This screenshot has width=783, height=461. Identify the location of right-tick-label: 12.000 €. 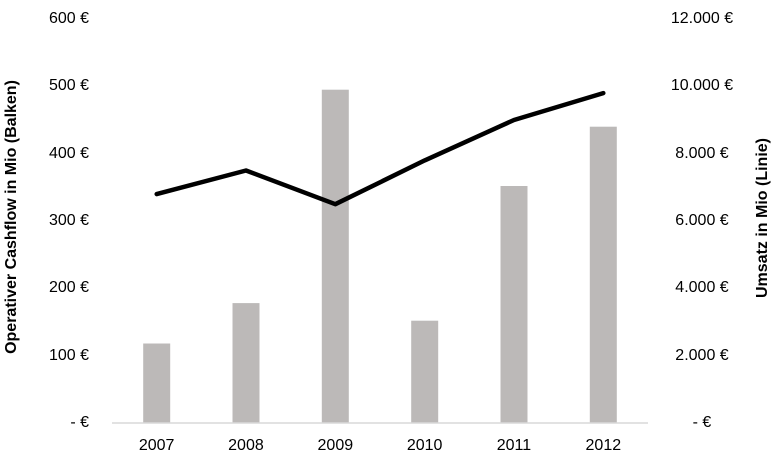
(702, 18).